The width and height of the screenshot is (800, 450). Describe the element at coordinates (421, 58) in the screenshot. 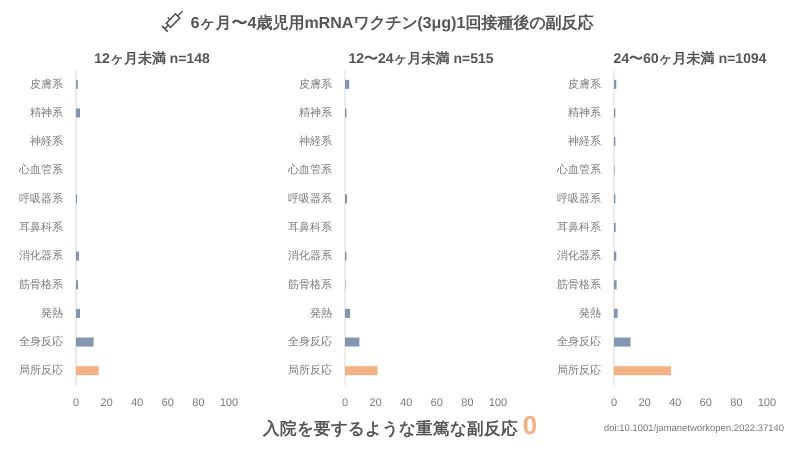

I see `chart-title: 12〜24ヶ月未満 n=515` at that location.